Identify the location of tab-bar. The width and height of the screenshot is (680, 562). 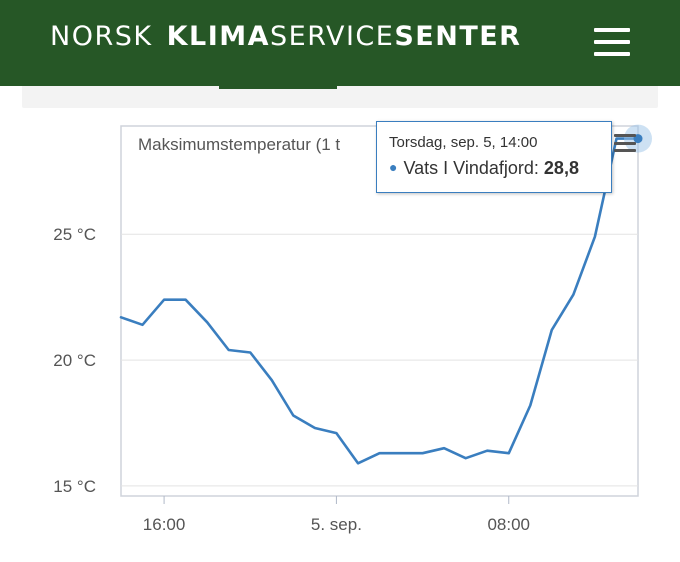
(340, 97).